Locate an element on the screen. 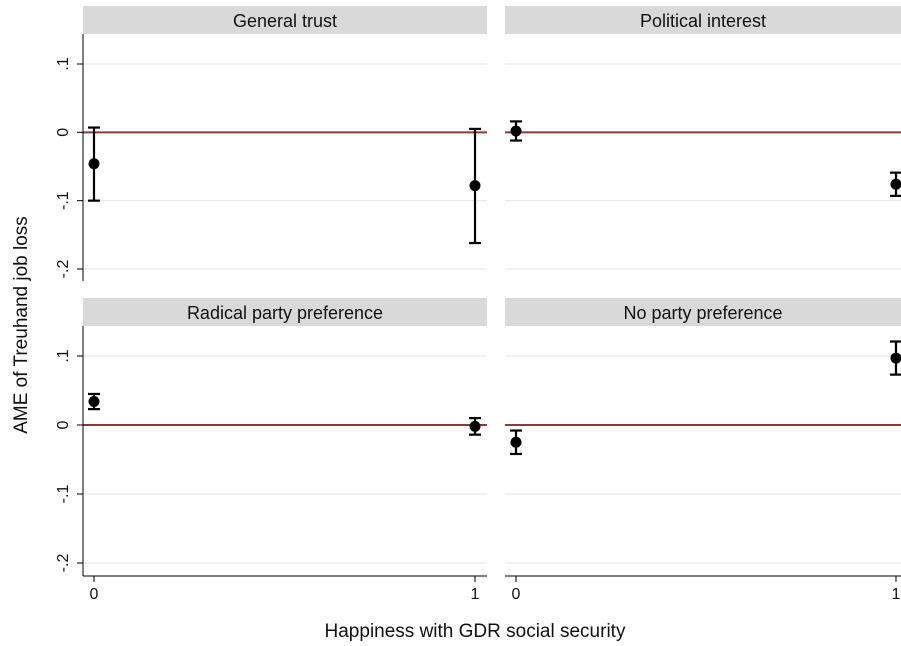 The width and height of the screenshot is (901, 646). y-axis-title: AME of Treuhand job loss is located at coordinates (21, 325).